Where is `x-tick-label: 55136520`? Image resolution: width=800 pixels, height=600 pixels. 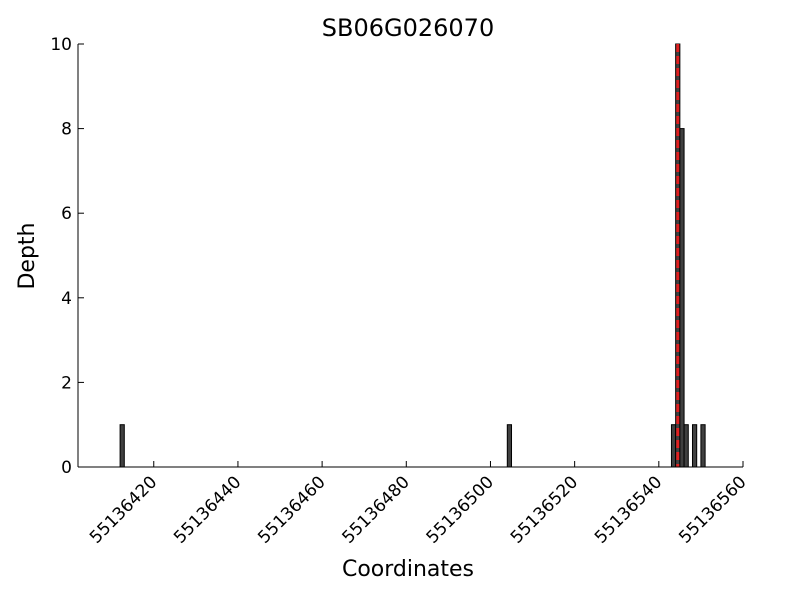
x-tick-label: 55136520 is located at coordinates (544, 509).